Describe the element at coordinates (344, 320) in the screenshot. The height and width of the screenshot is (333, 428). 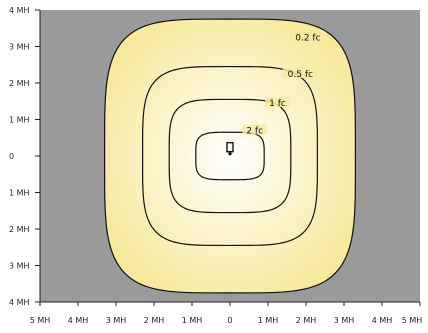
I see `x-tick-label-8: 3 MH` at that location.